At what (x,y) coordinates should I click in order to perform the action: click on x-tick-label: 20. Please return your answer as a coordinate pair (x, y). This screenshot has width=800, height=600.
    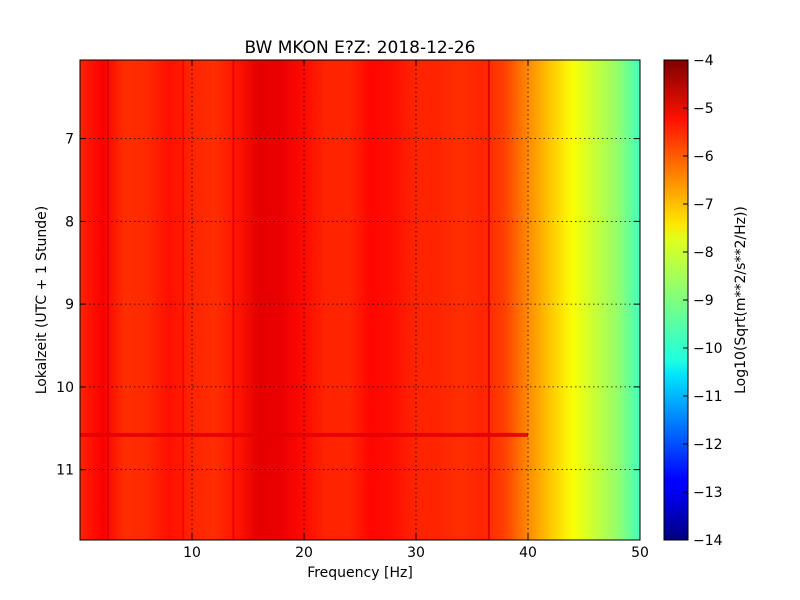
    Looking at the image, I should click on (304, 553).